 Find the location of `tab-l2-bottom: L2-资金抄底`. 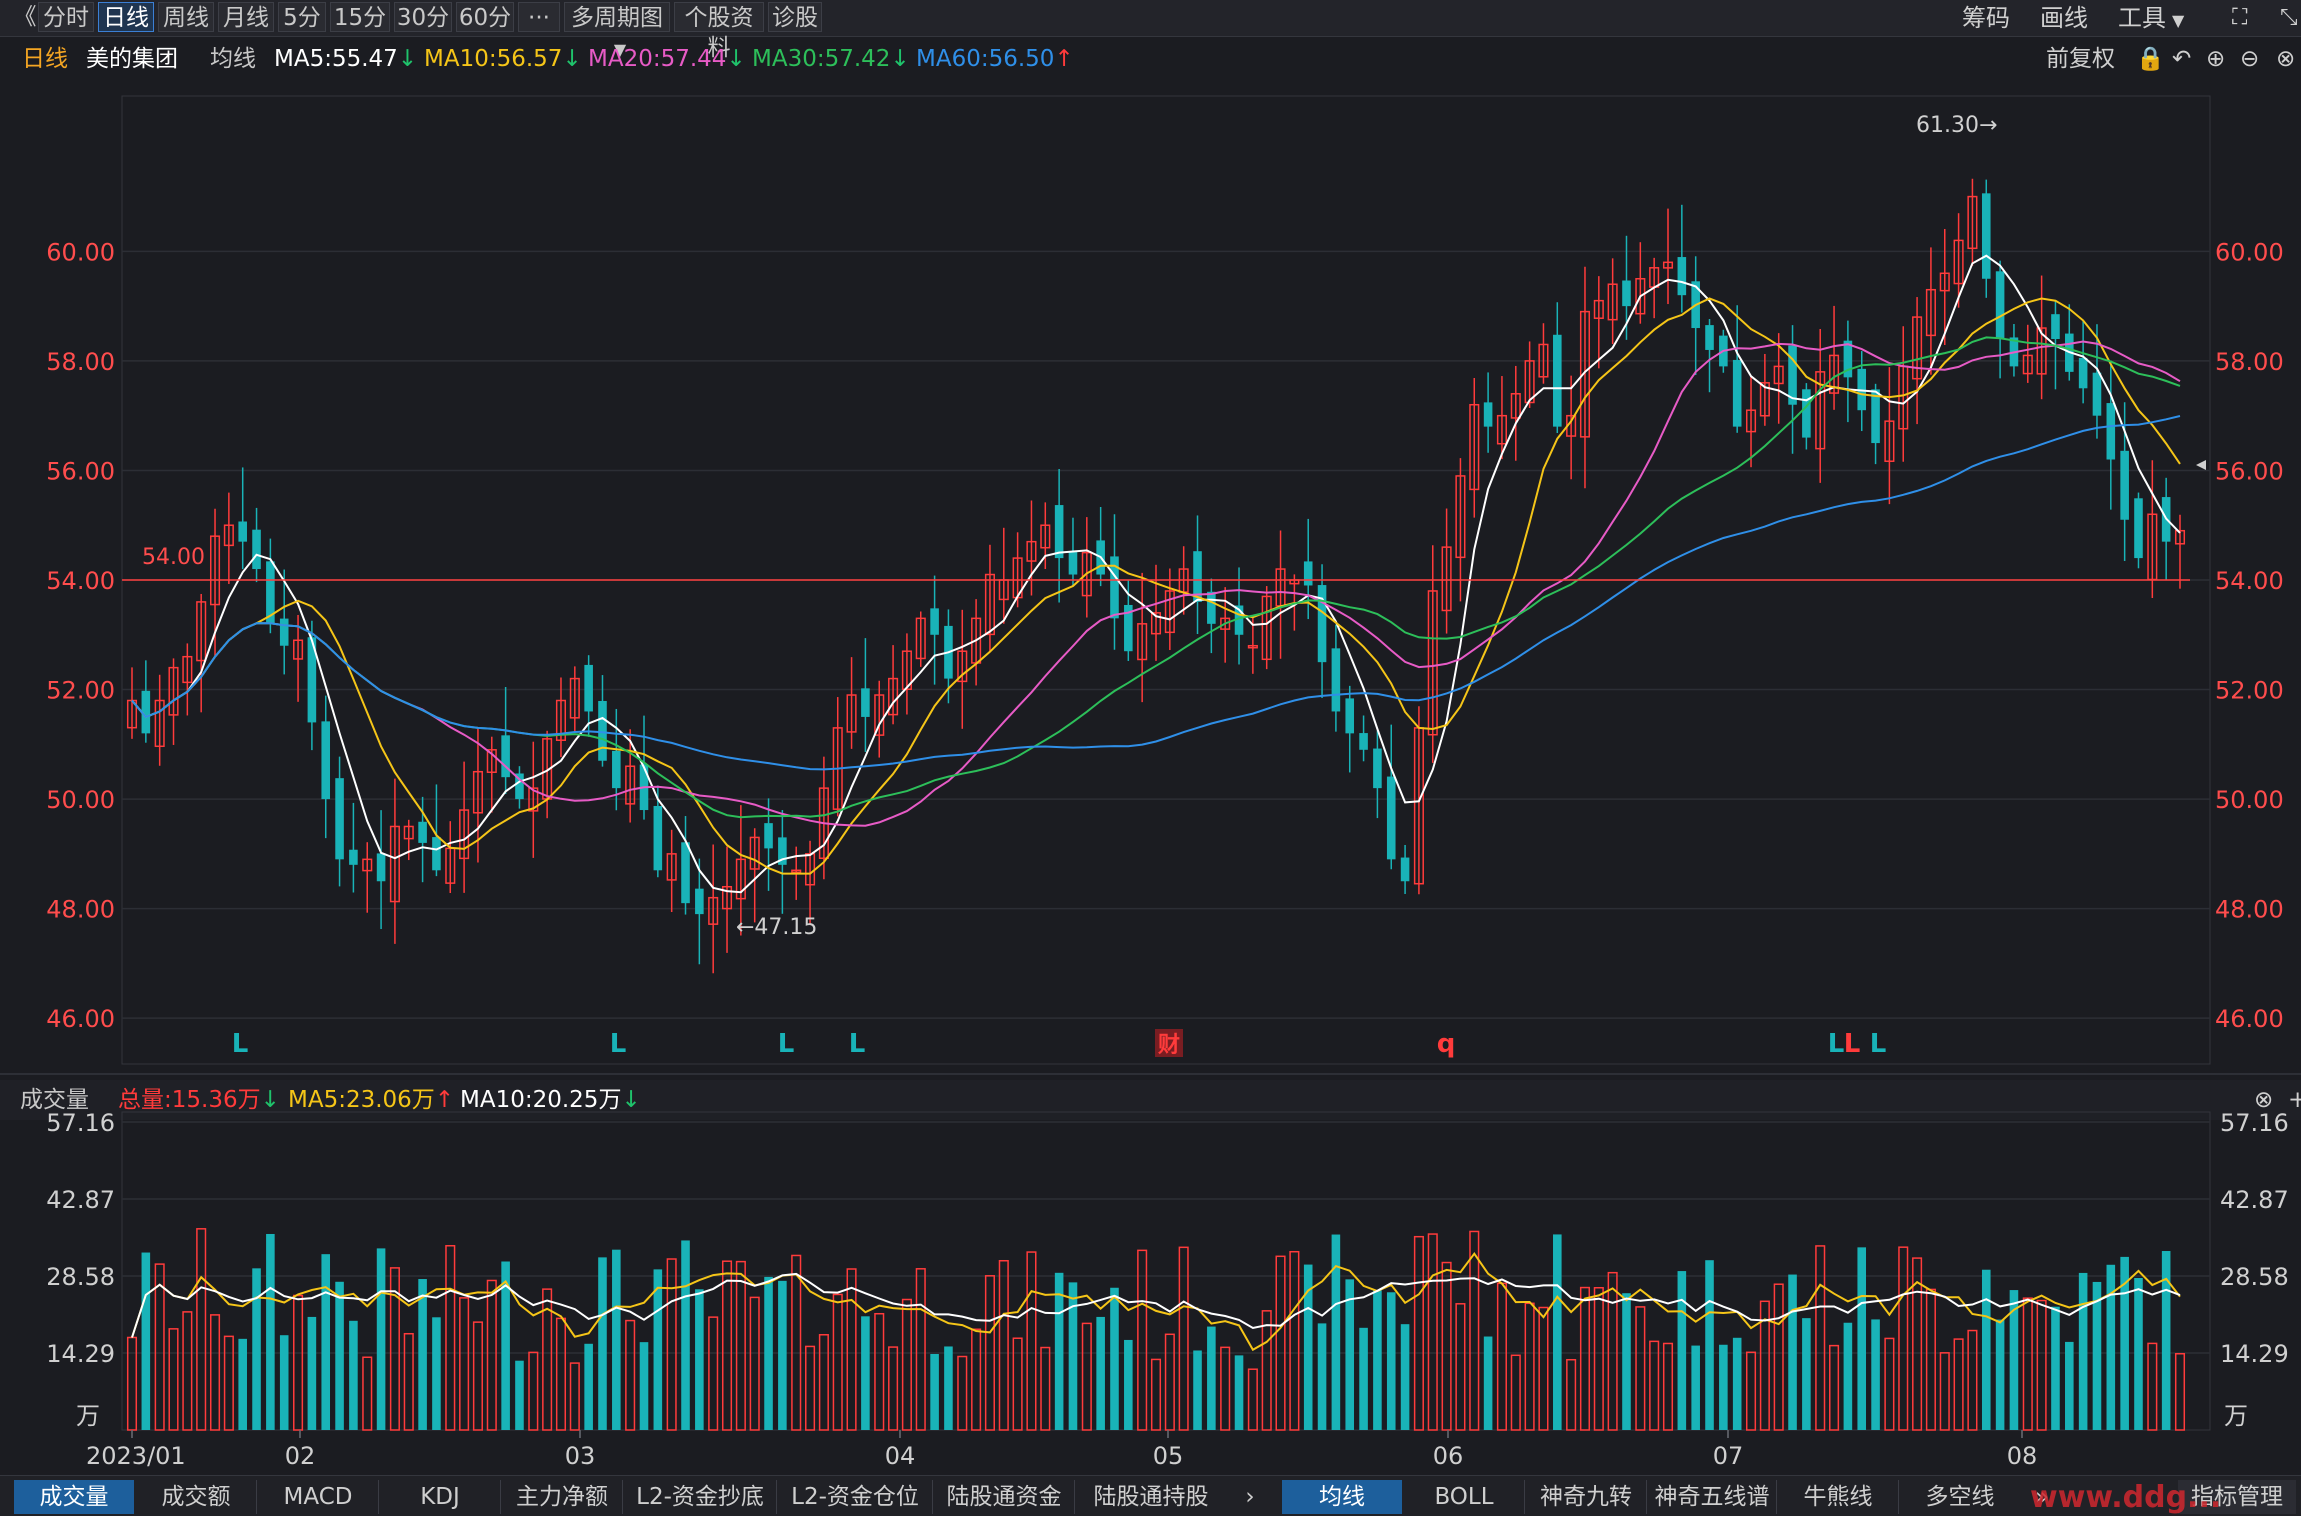

tab-l2-bottom: L2-资金抄底 is located at coordinates (700, 1497).